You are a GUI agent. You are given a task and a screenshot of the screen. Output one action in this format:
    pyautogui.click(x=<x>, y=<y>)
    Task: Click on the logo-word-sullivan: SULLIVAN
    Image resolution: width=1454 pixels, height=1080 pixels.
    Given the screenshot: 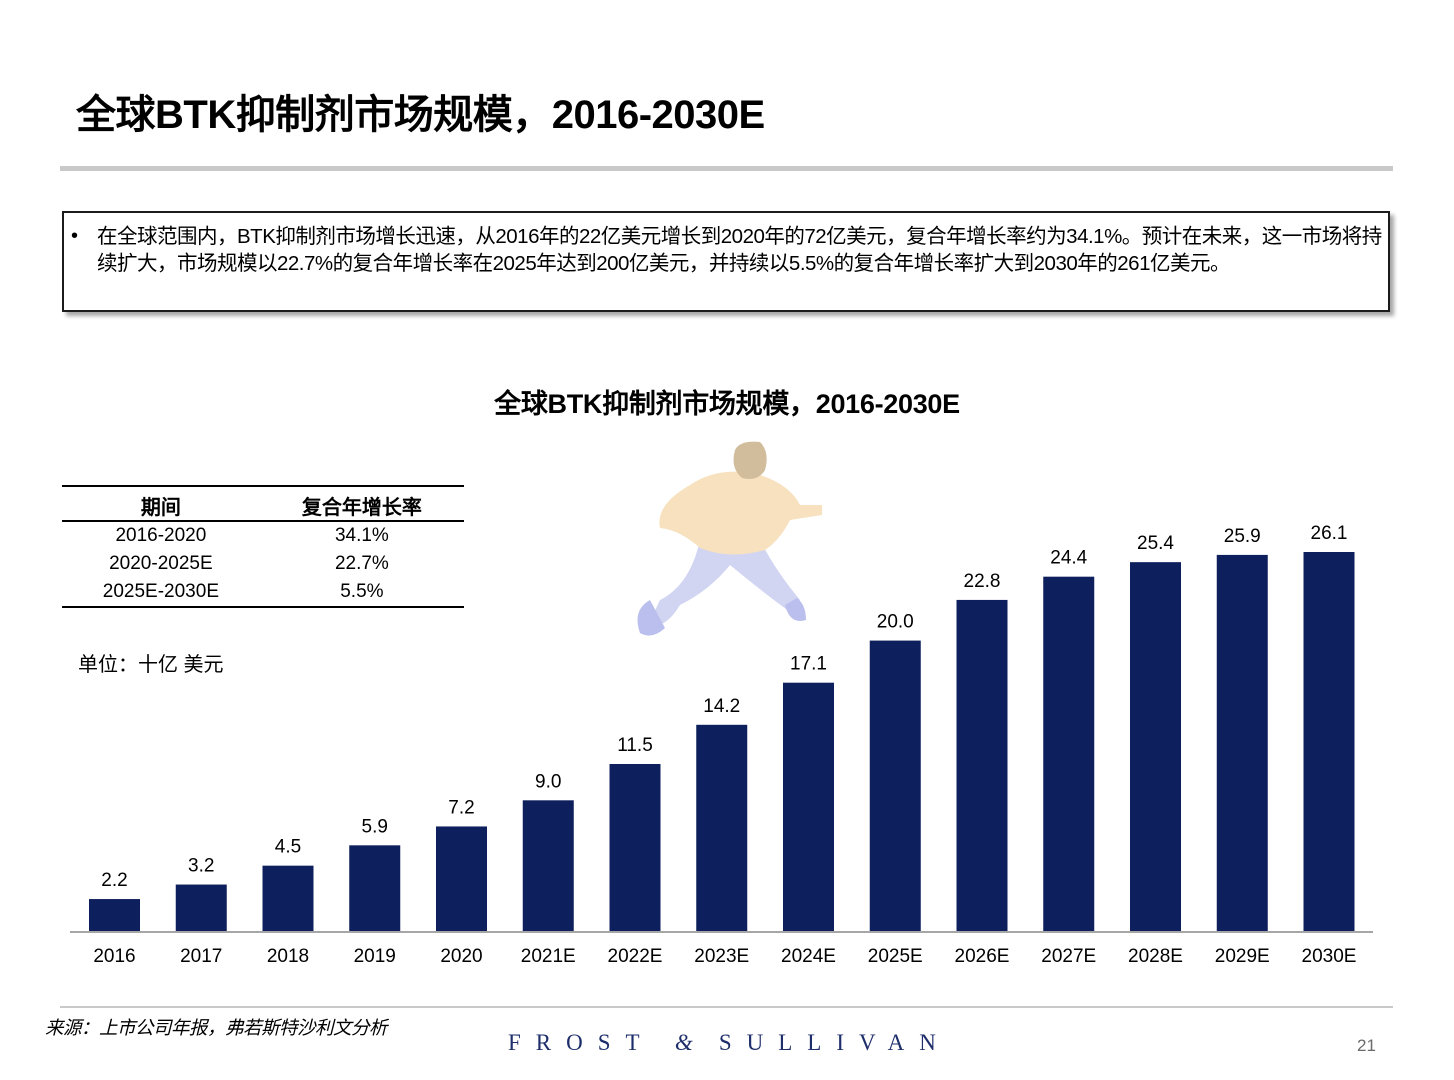 What is the action you would take?
    pyautogui.click(x=834, y=1042)
    